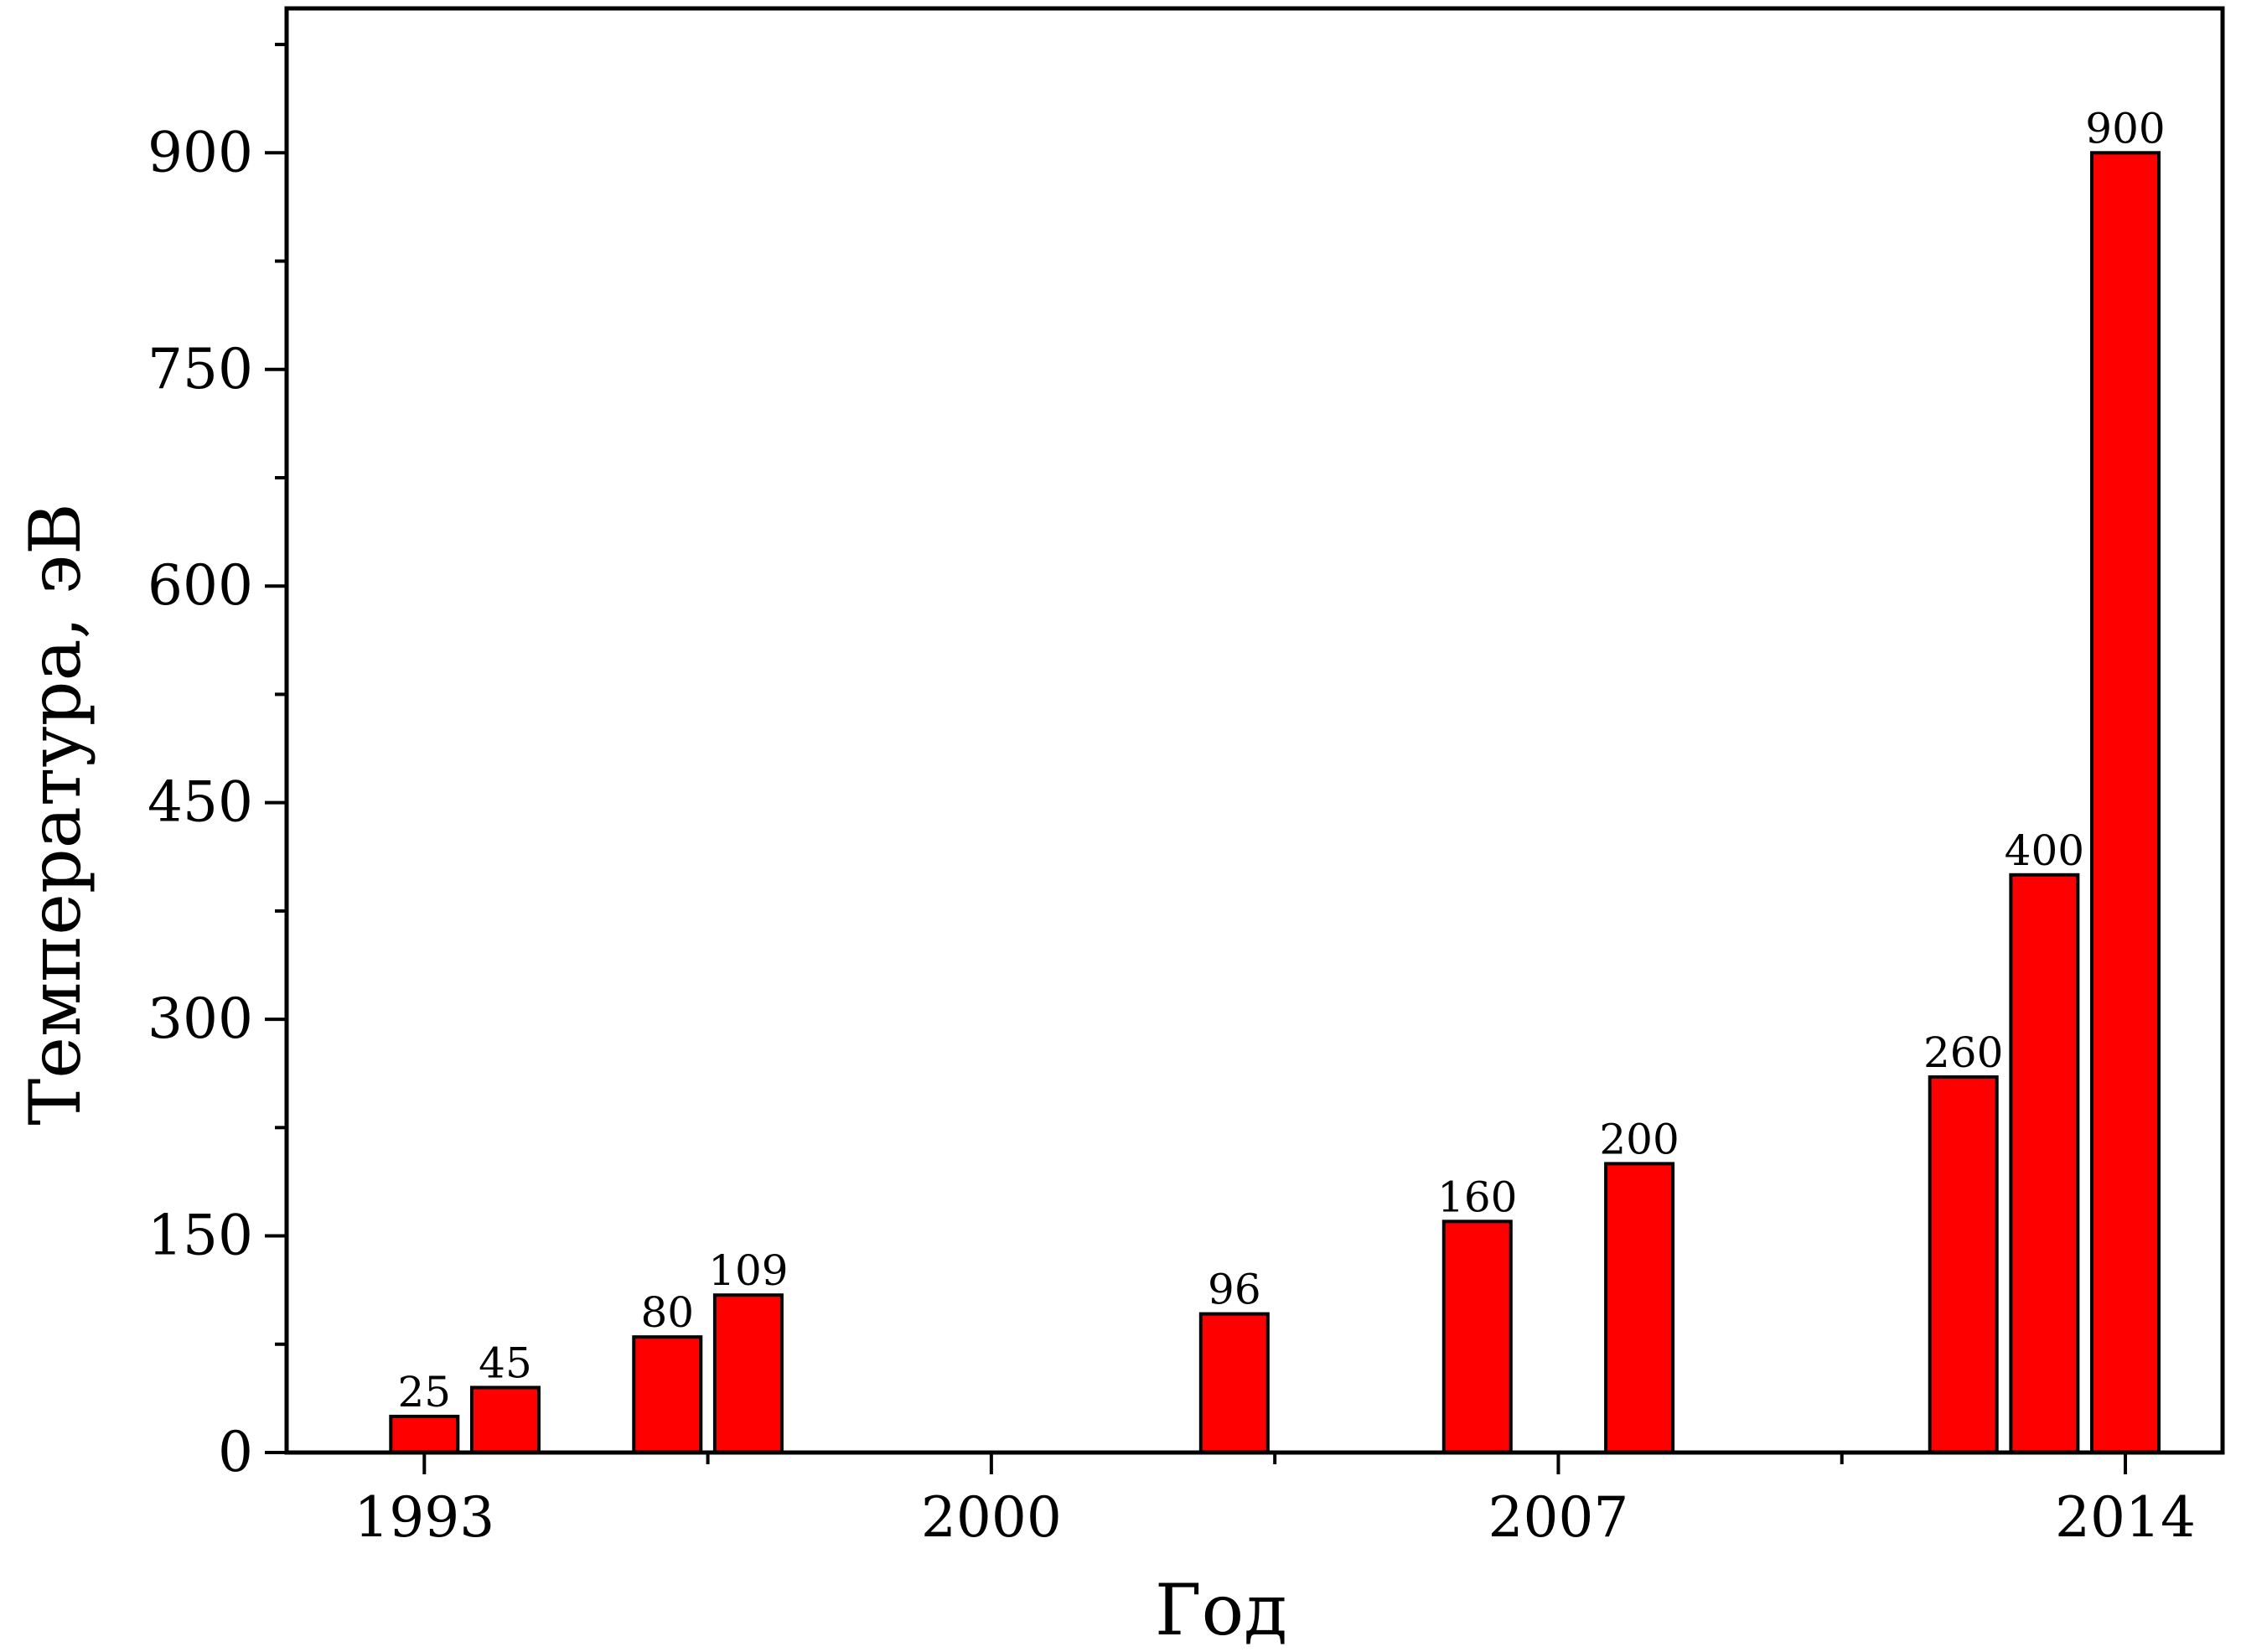  Describe the element at coordinates (1963, 1052) in the screenshot. I see `data-label-7: 260` at that location.